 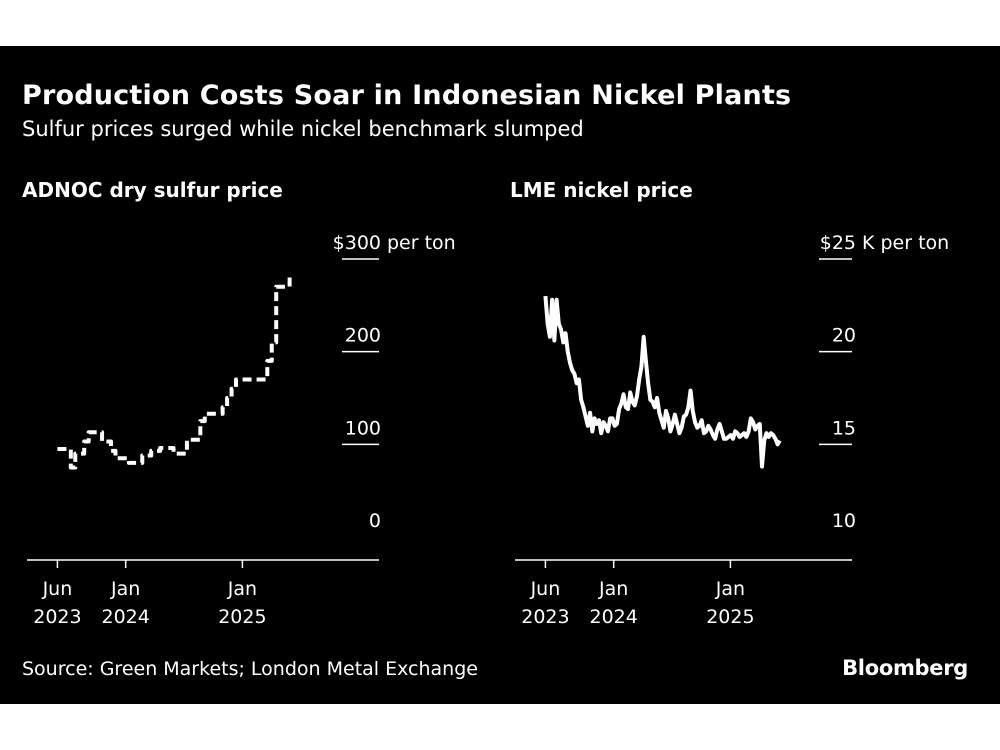 What do you see at coordinates (905, 243) in the screenshot?
I see `y-unit-label: K per ton` at bounding box center [905, 243].